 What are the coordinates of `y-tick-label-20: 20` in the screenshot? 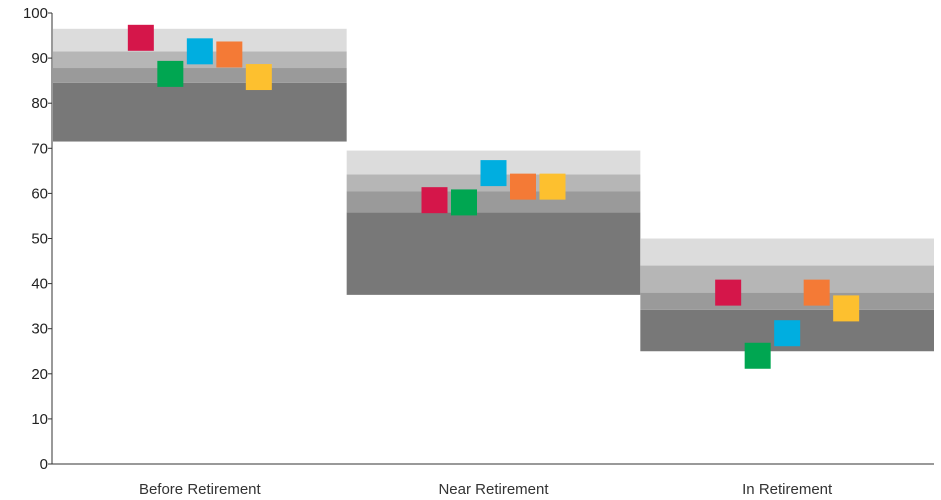 It's located at (39, 374).